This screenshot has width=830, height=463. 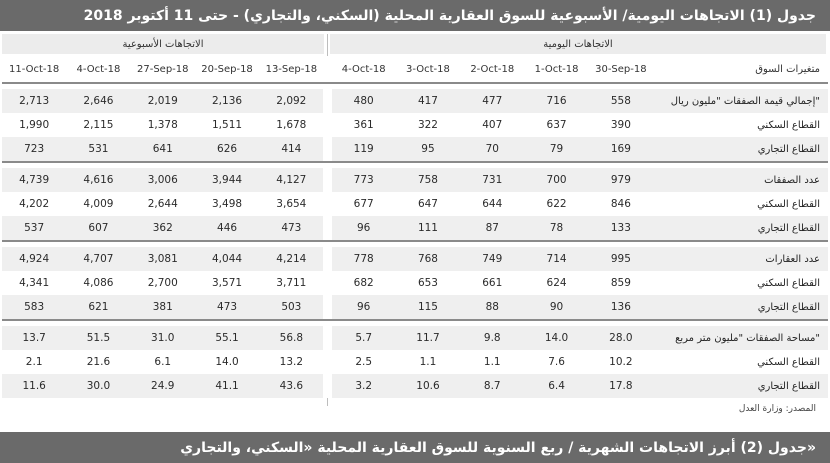 What do you see at coordinates (98, 362) in the screenshot?
I see `weekly-value: 21.6` at bounding box center [98, 362].